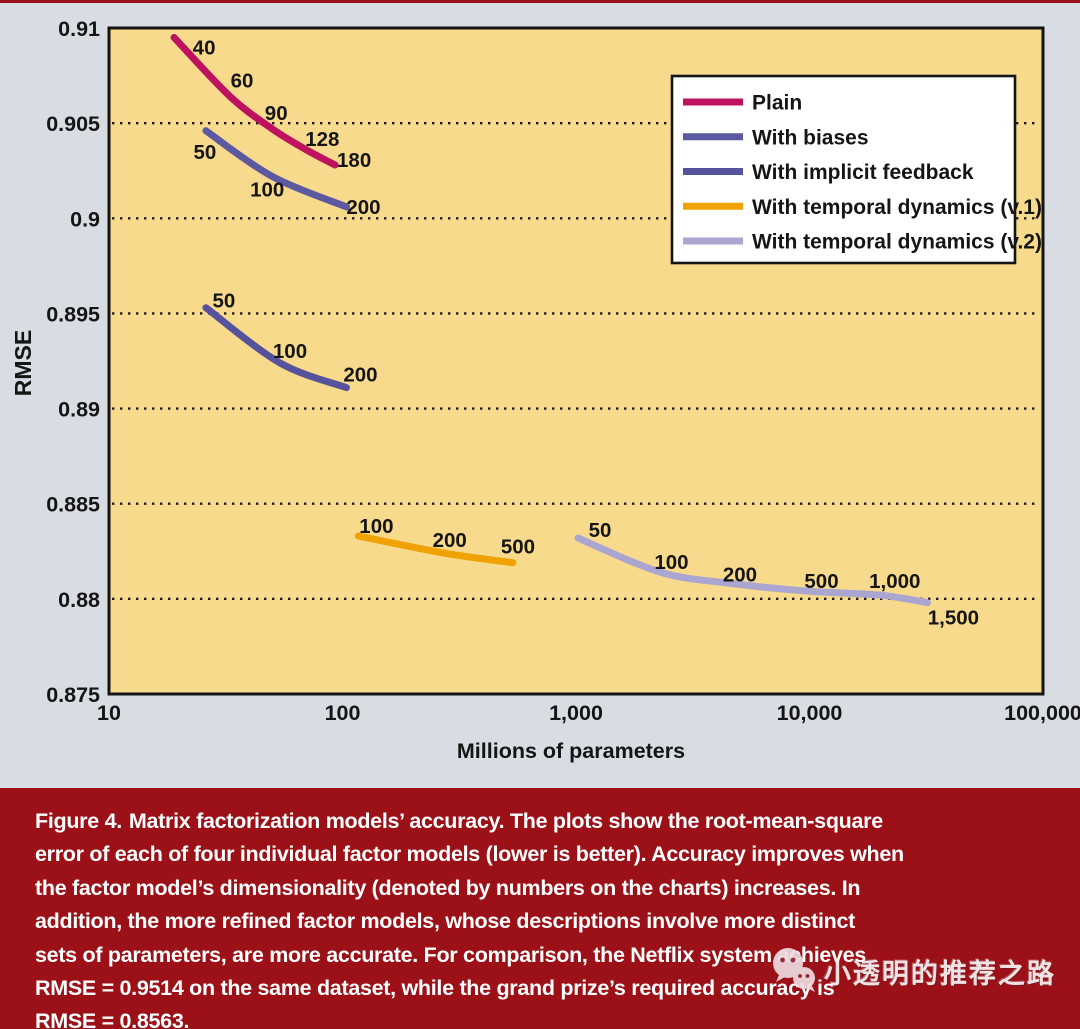 The width and height of the screenshot is (1080, 1029). I want to click on legend-label-with-implicit-feedback: With implicit feedback, so click(863, 172).